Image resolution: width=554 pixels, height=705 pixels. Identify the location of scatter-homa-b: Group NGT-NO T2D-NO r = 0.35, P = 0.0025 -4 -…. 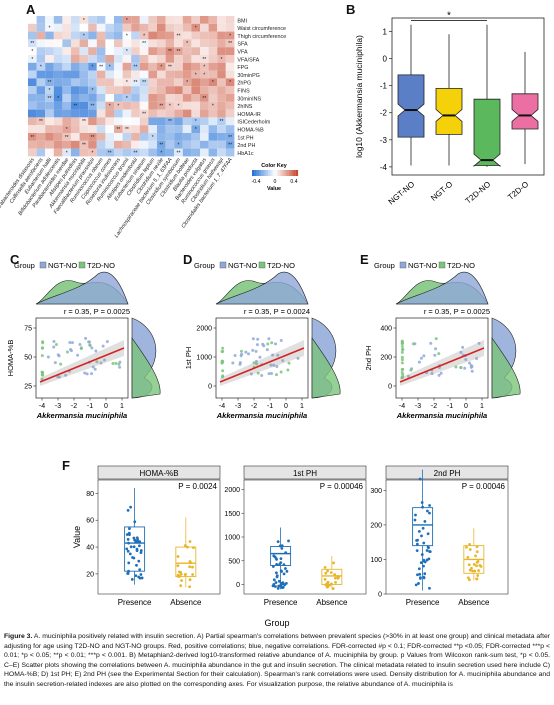
(83, 340).